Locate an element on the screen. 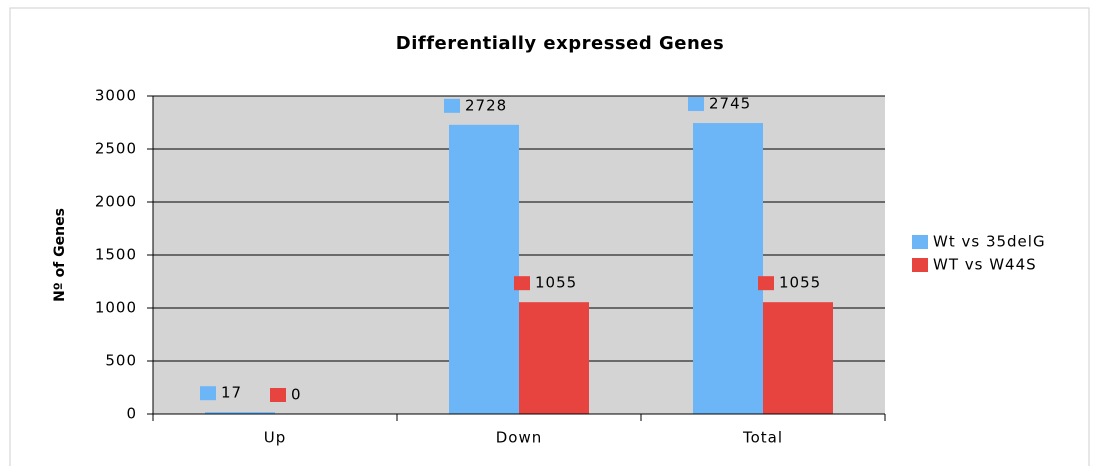  y-axis-label: Nº of Genes is located at coordinates (60, 255).